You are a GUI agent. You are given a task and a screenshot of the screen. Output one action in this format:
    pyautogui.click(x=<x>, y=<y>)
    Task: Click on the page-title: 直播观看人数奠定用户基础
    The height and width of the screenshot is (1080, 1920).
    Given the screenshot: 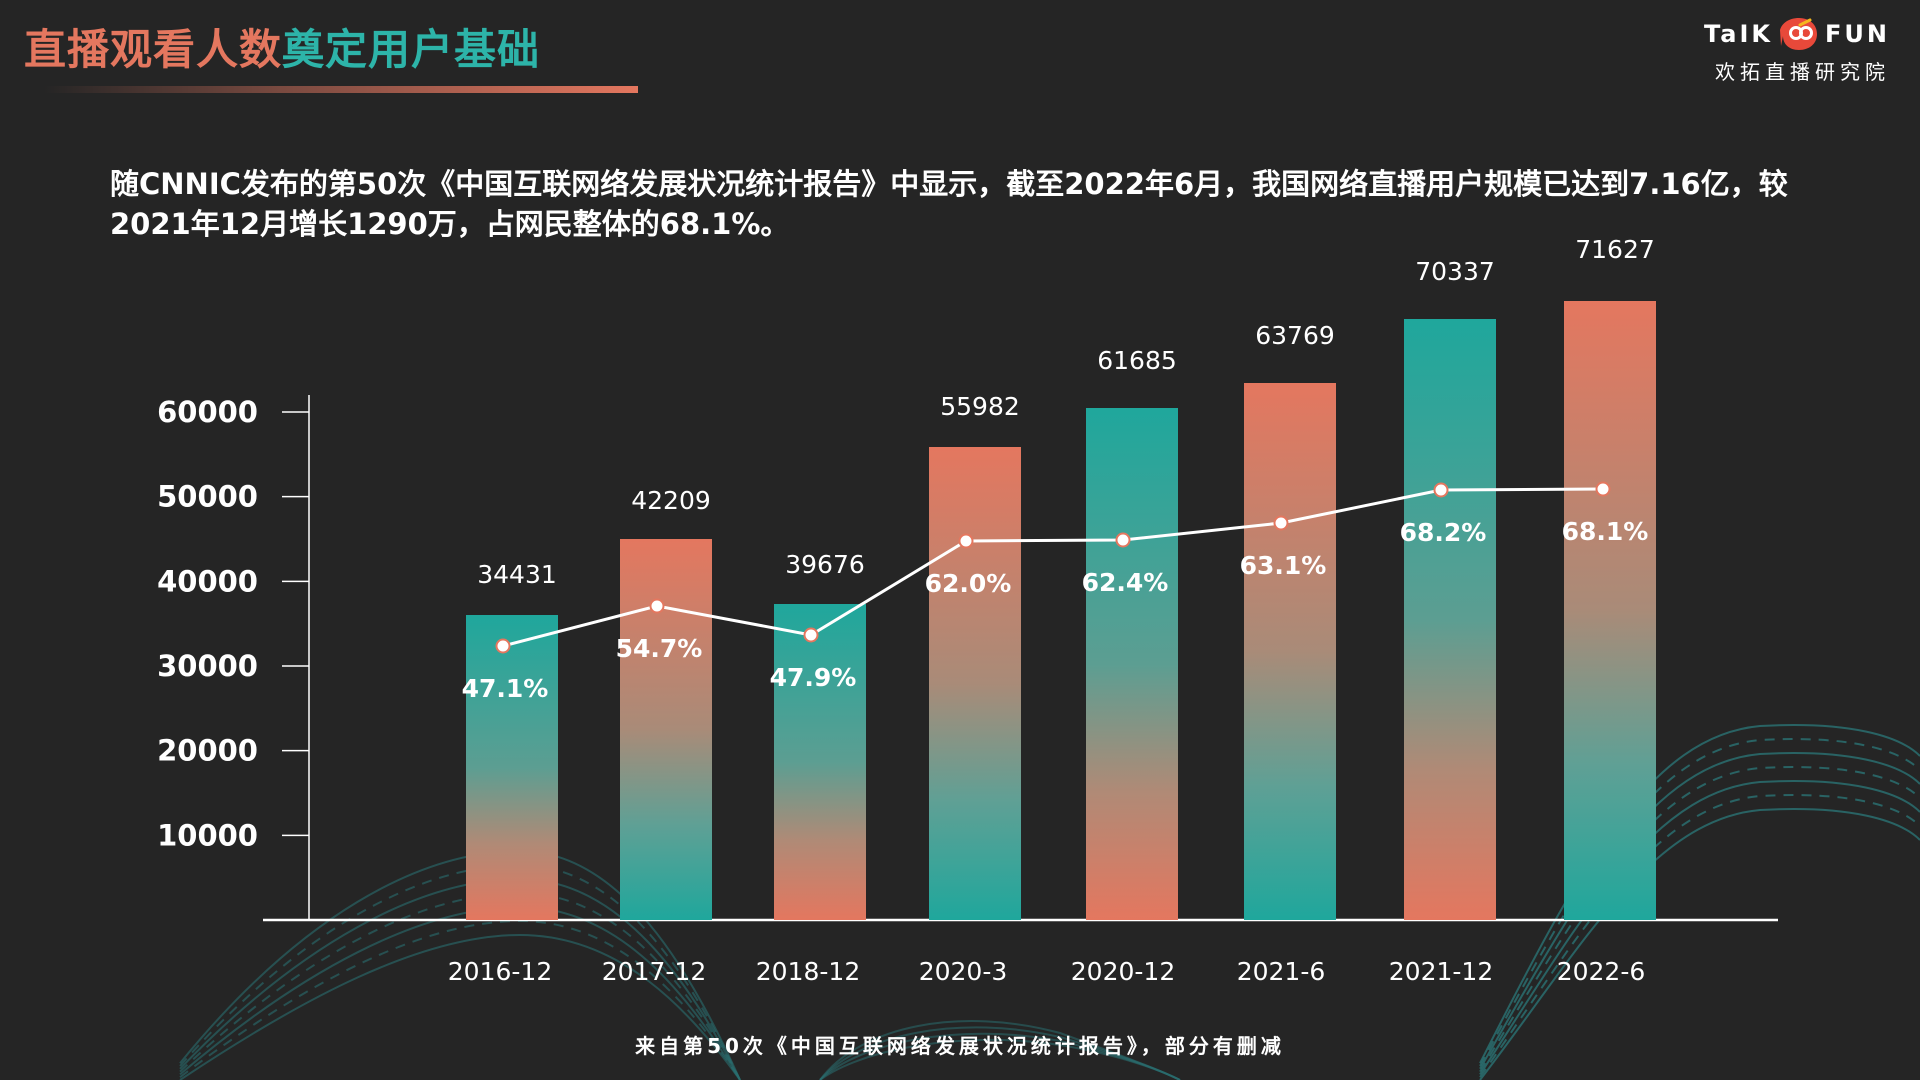 What is the action you would take?
    pyautogui.click(x=282, y=50)
    